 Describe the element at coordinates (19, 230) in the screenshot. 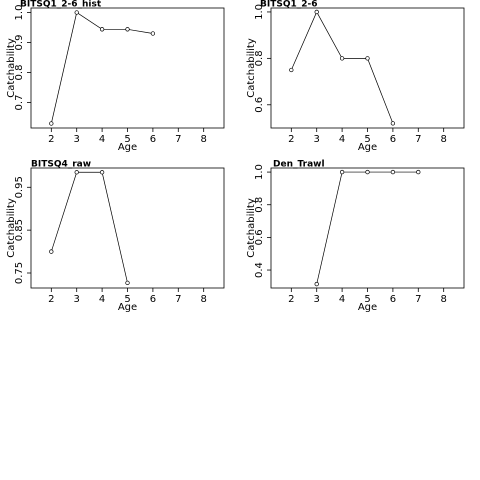

I see `y-tick-label: 0.85` at that location.